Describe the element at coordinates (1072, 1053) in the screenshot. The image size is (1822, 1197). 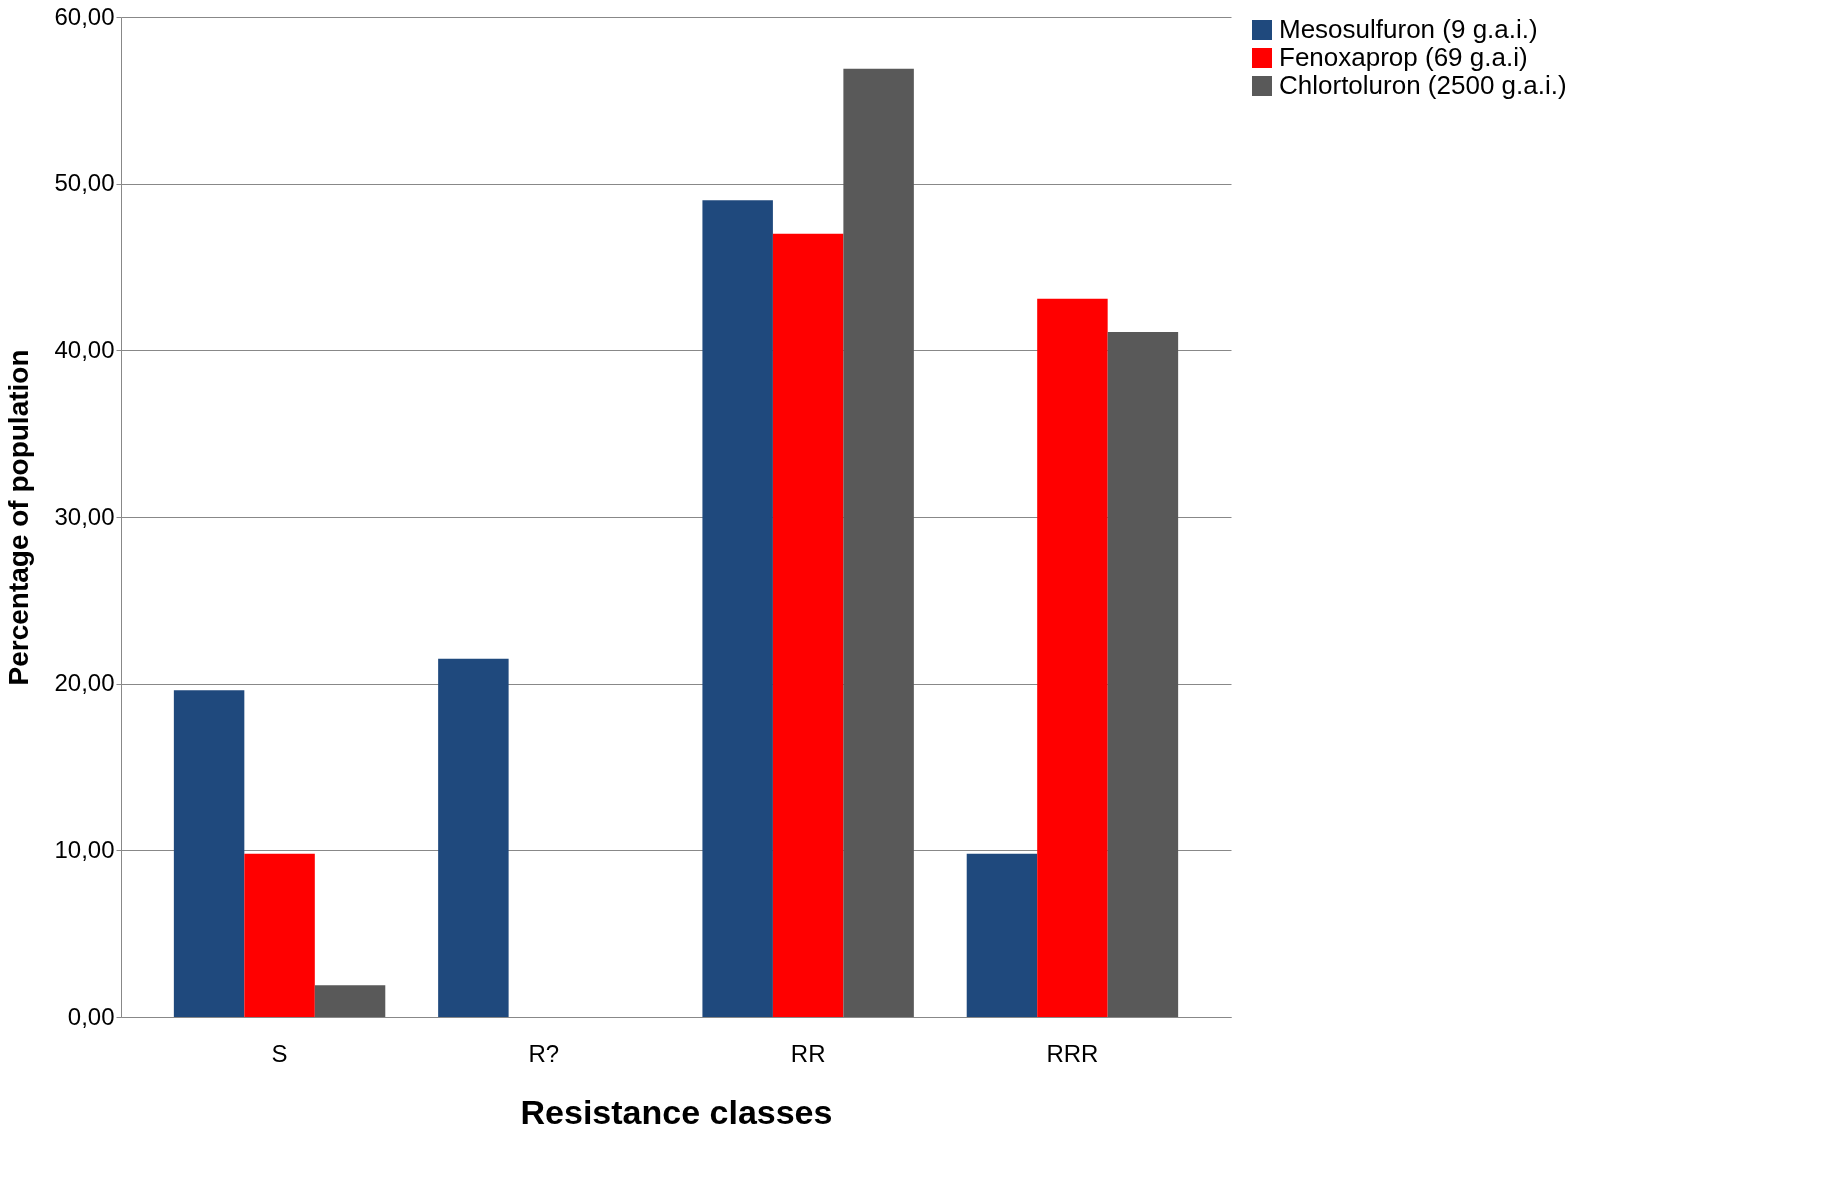
I see `x-tick-label: RRR` at that location.